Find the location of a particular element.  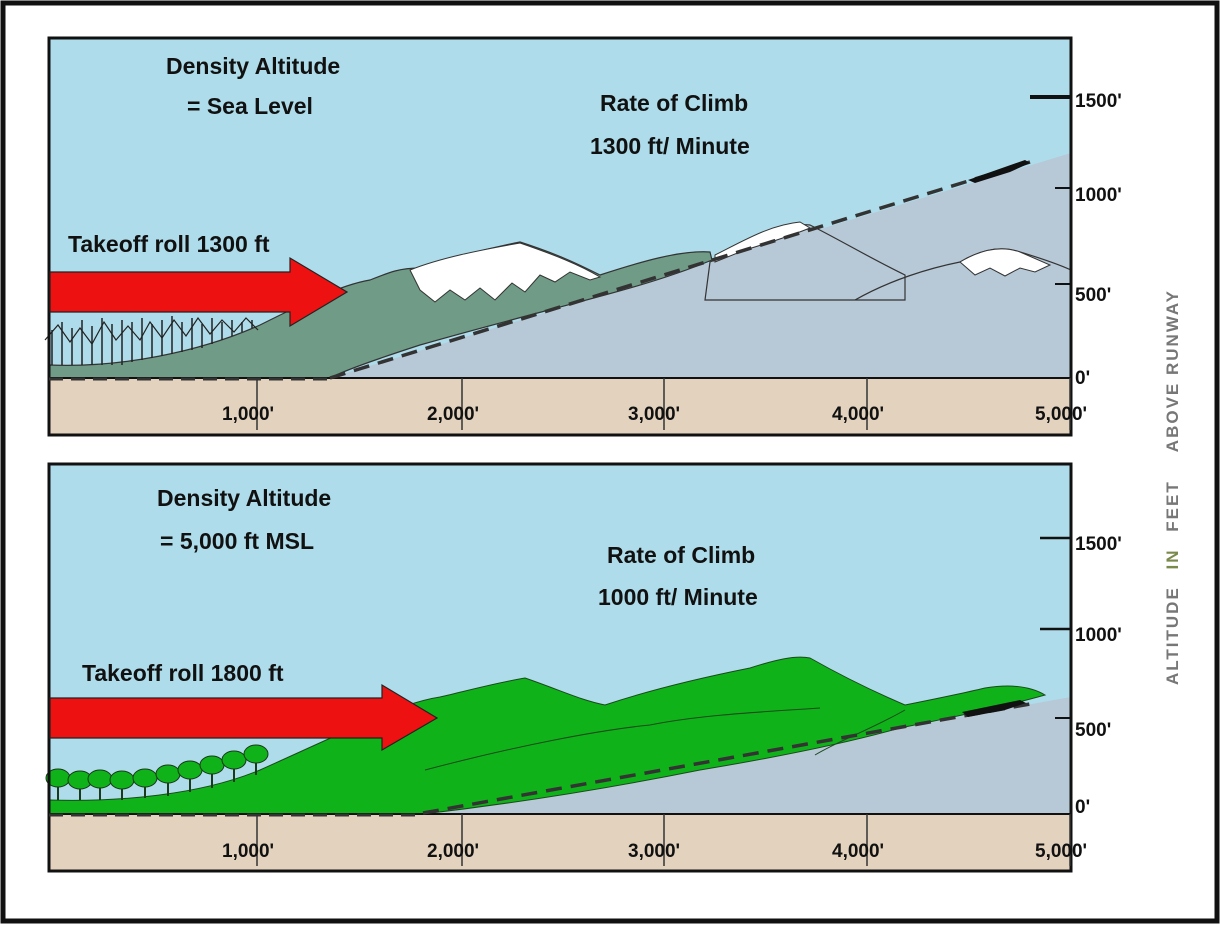

y-axis-label-part: FEET is located at coordinates (1172, 505).